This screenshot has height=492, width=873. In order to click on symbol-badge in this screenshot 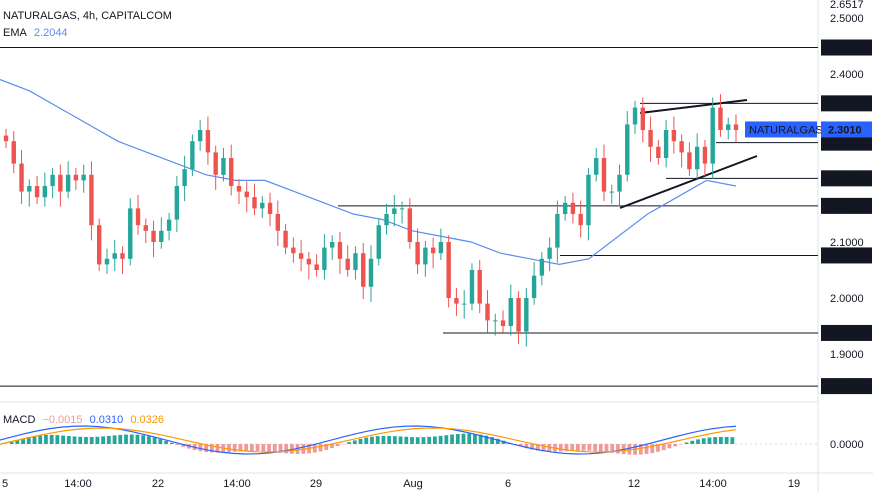, I will do `click(781, 129)`.